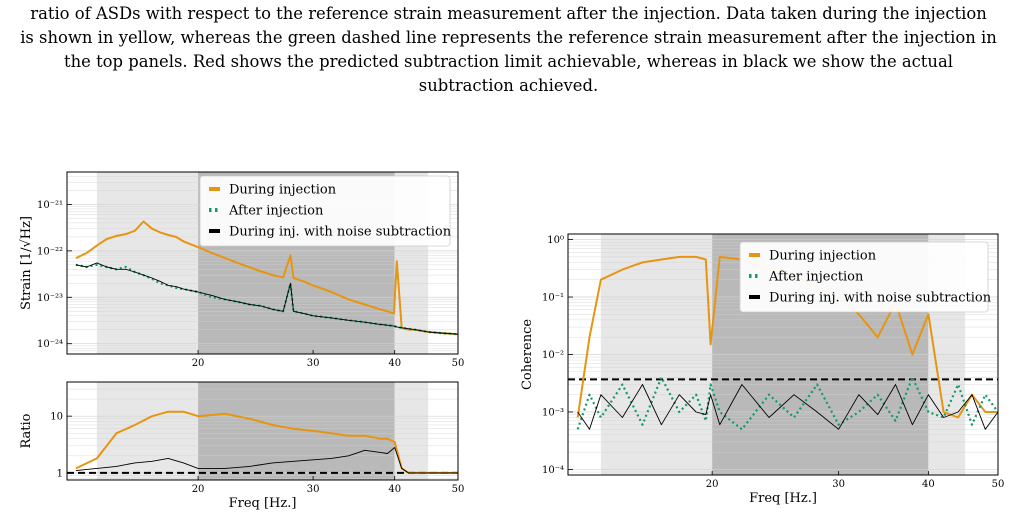 The height and width of the screenshot is (521, 1017). I want to click on y-tick-label: 10⁻²¹, so click(50, 205).